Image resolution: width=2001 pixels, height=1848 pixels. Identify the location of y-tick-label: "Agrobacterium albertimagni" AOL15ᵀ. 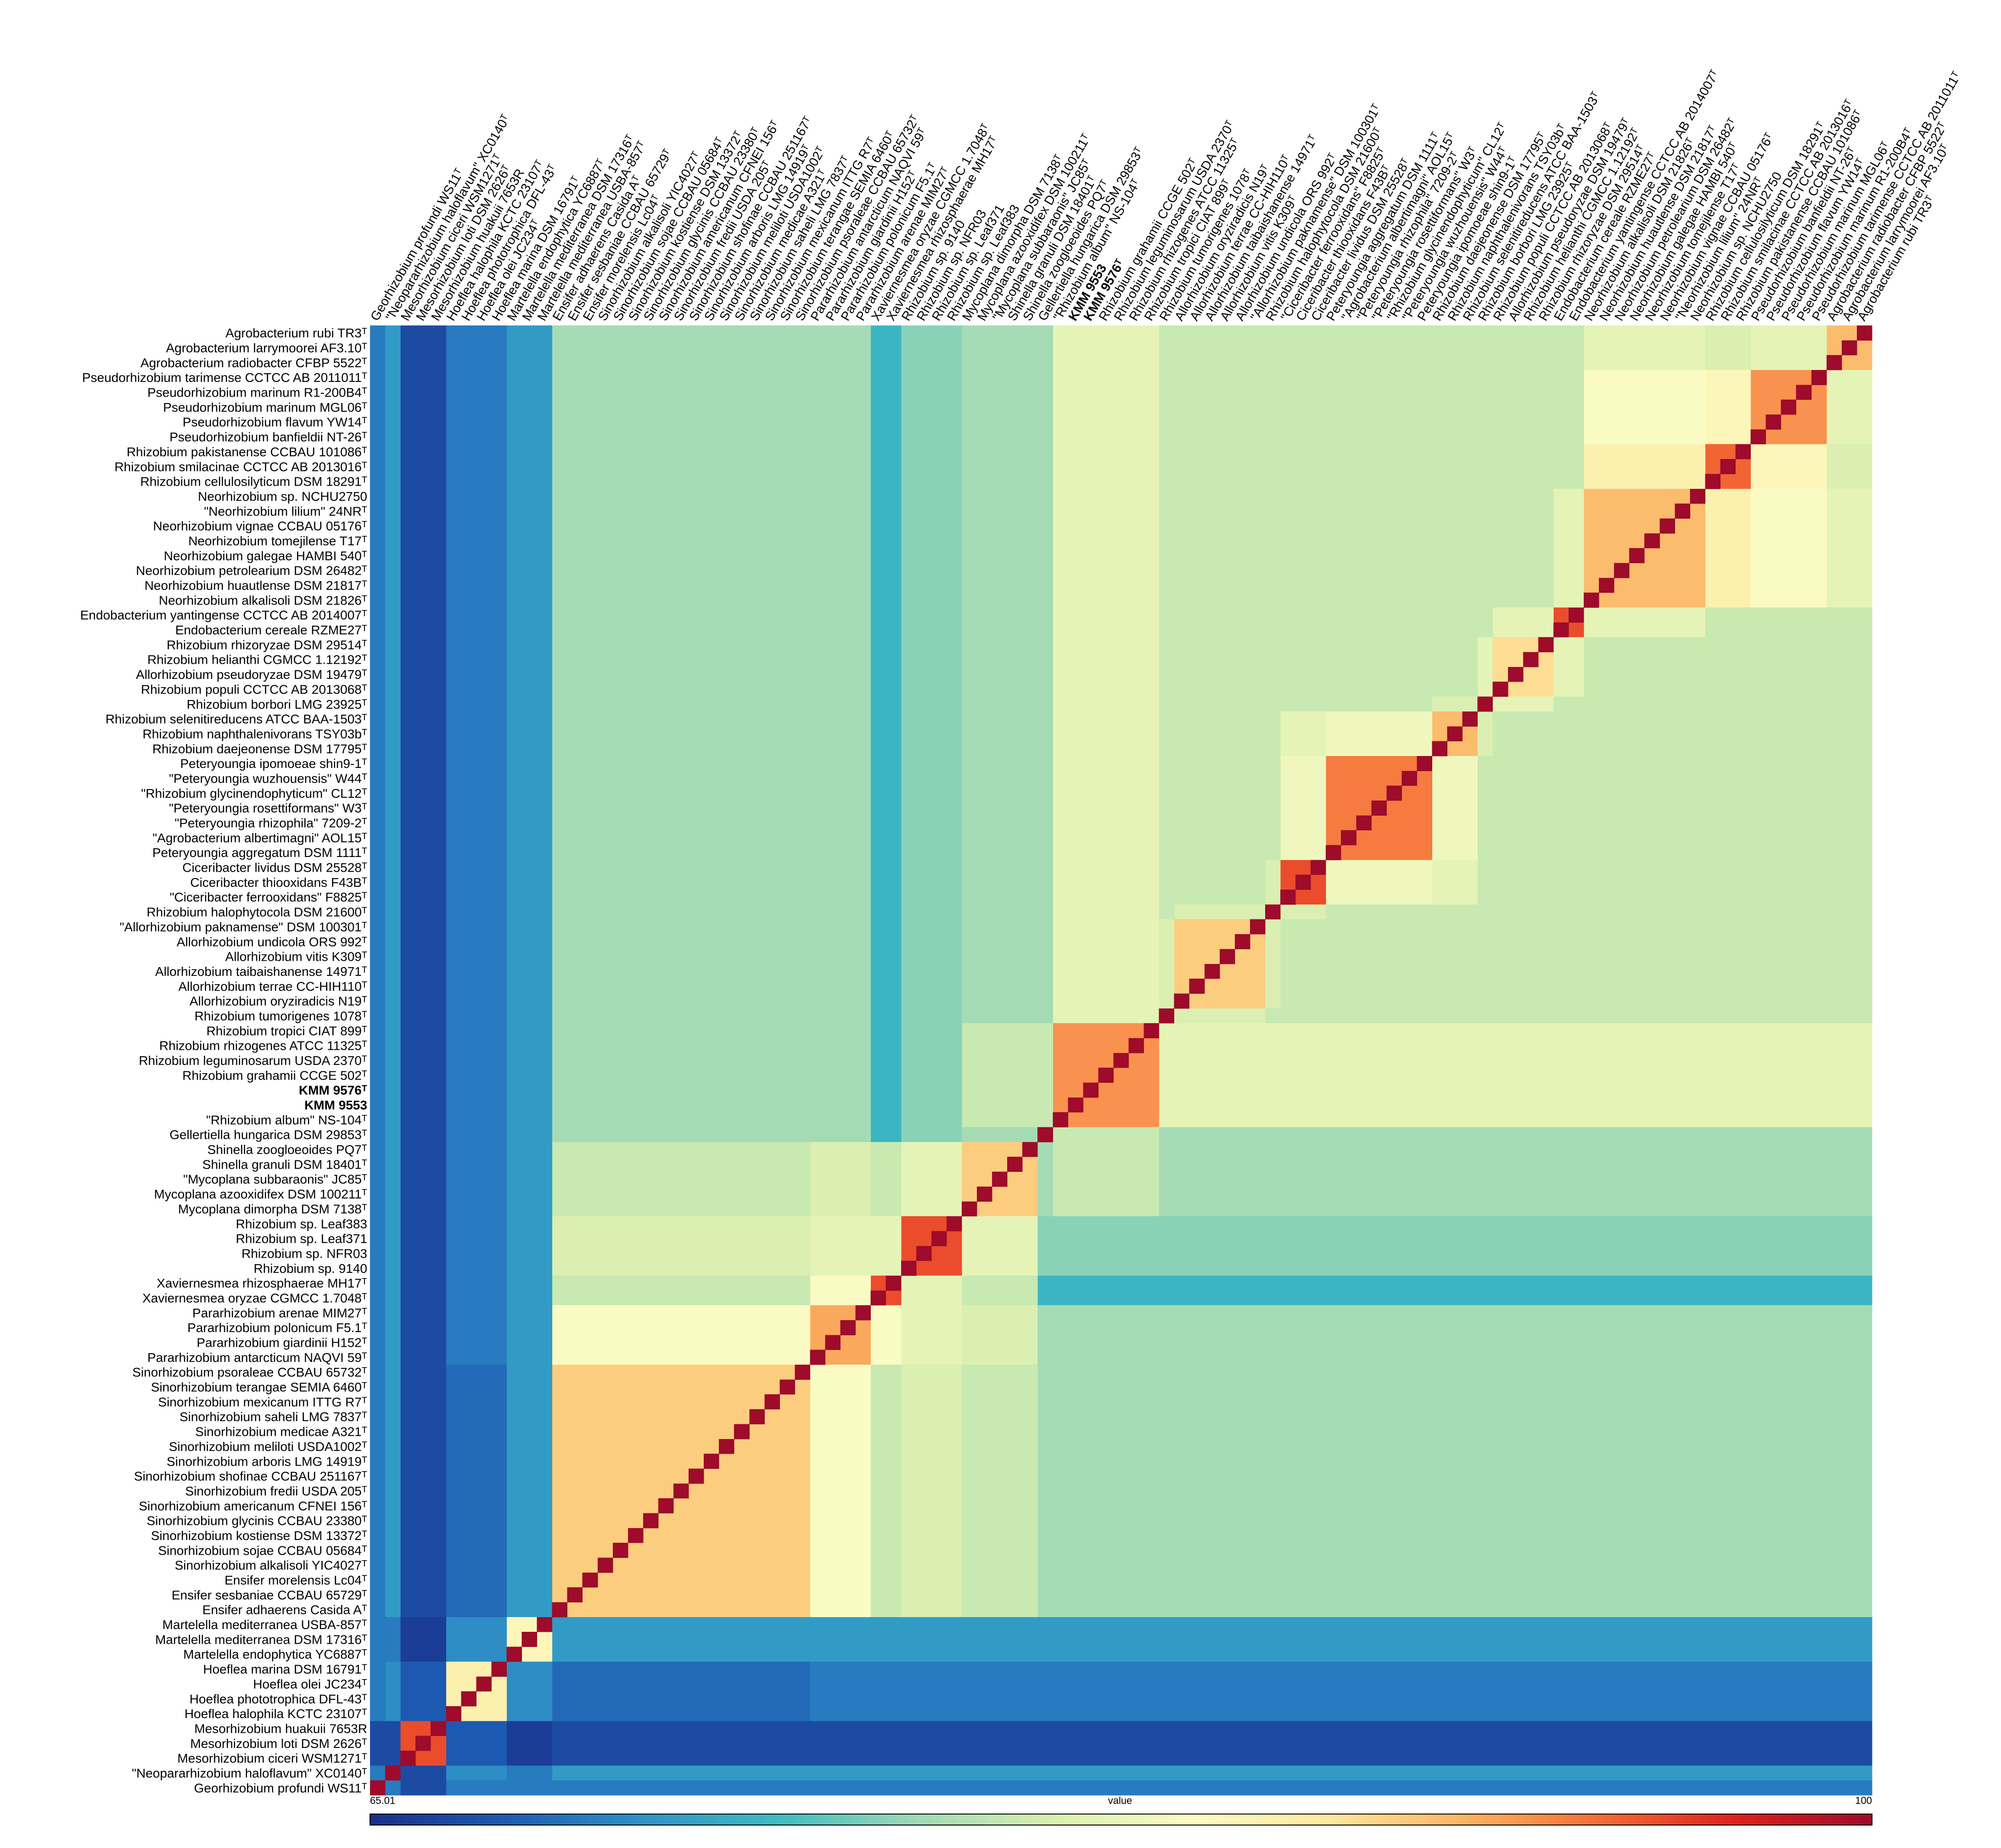
(259, 838).